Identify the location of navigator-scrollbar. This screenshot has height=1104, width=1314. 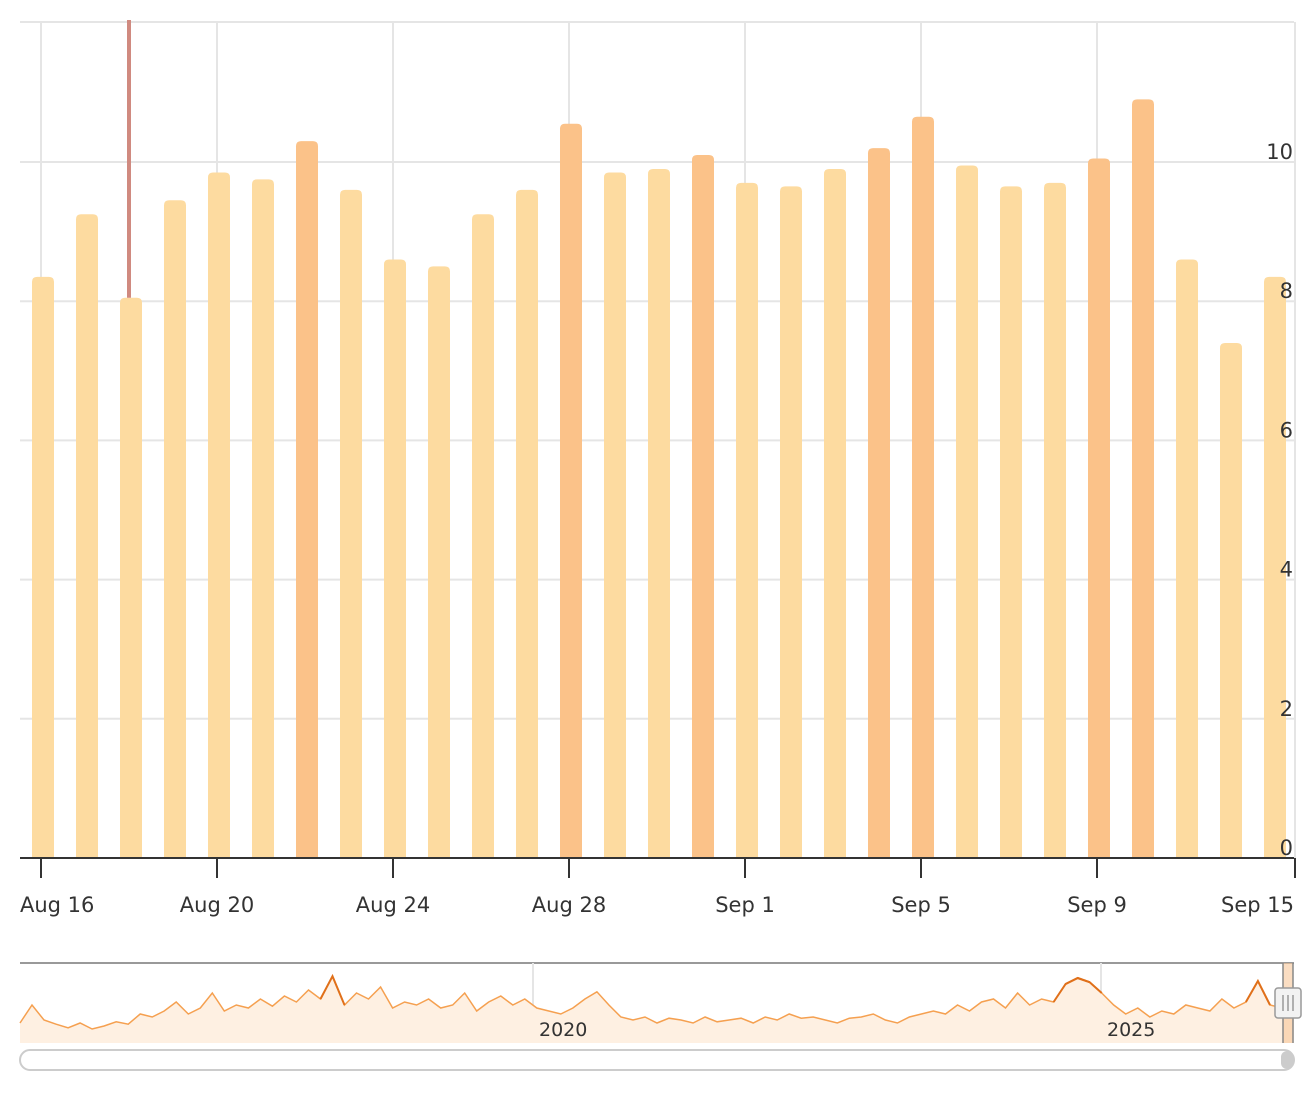
(657, 1060).